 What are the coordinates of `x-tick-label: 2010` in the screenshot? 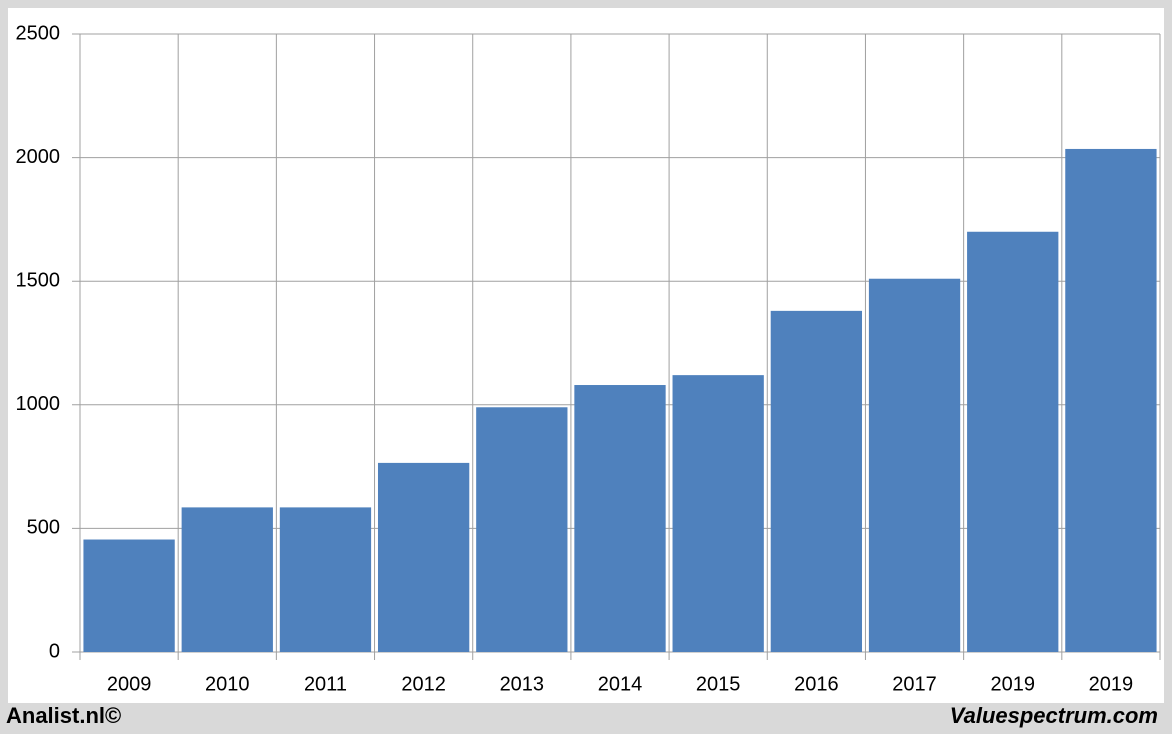 It's located at (227, 684).